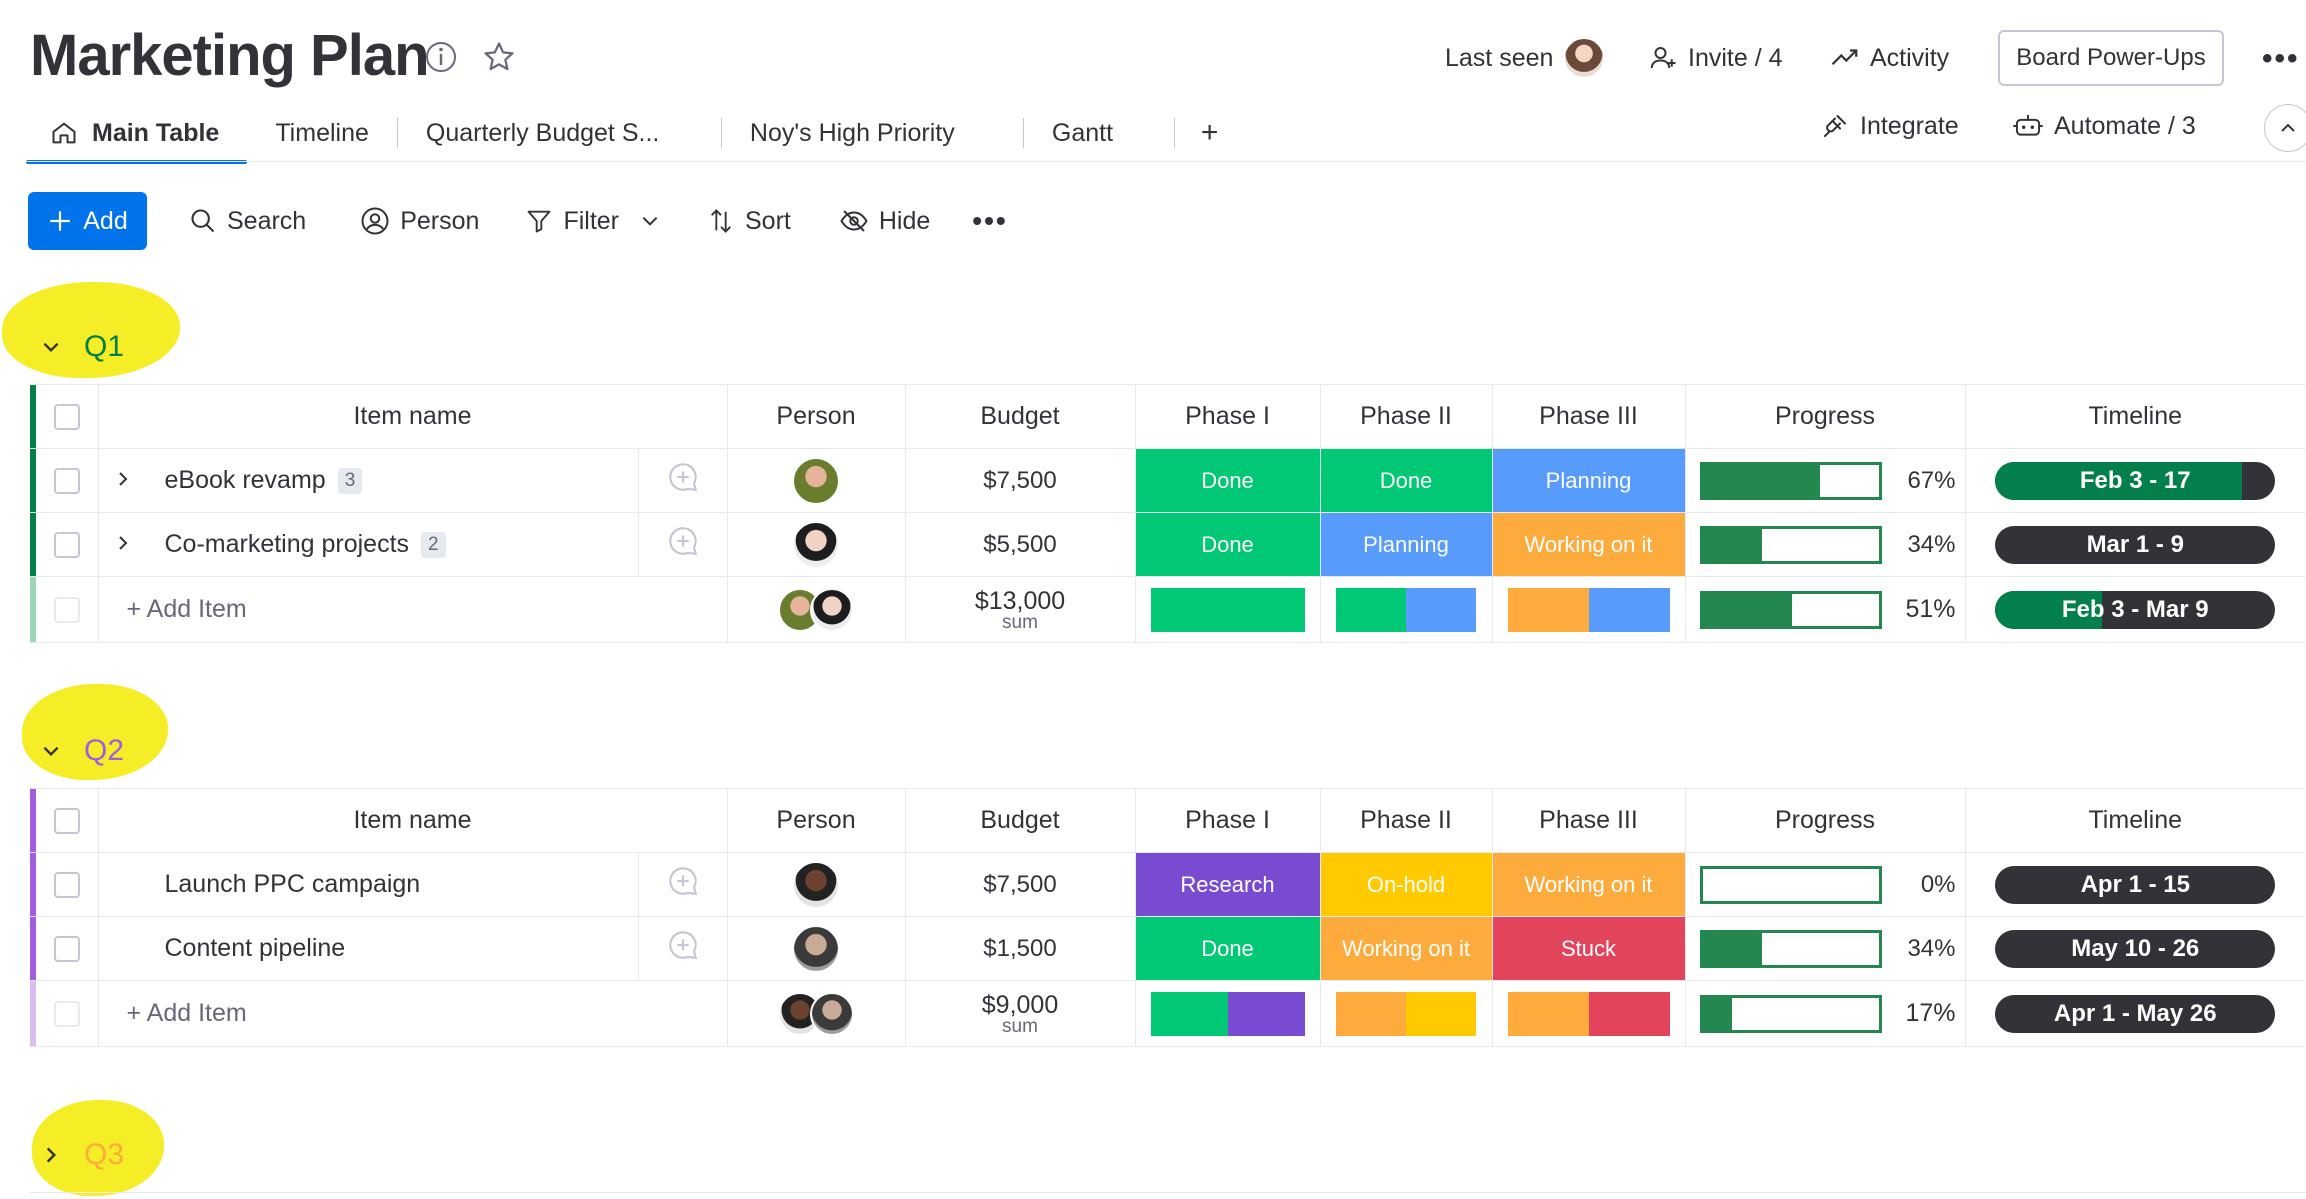 The image size is (2306, 1199). Describe the element at coordinates (1588, 884) in the screenshot. I see `status-label: Working on it` at that location.